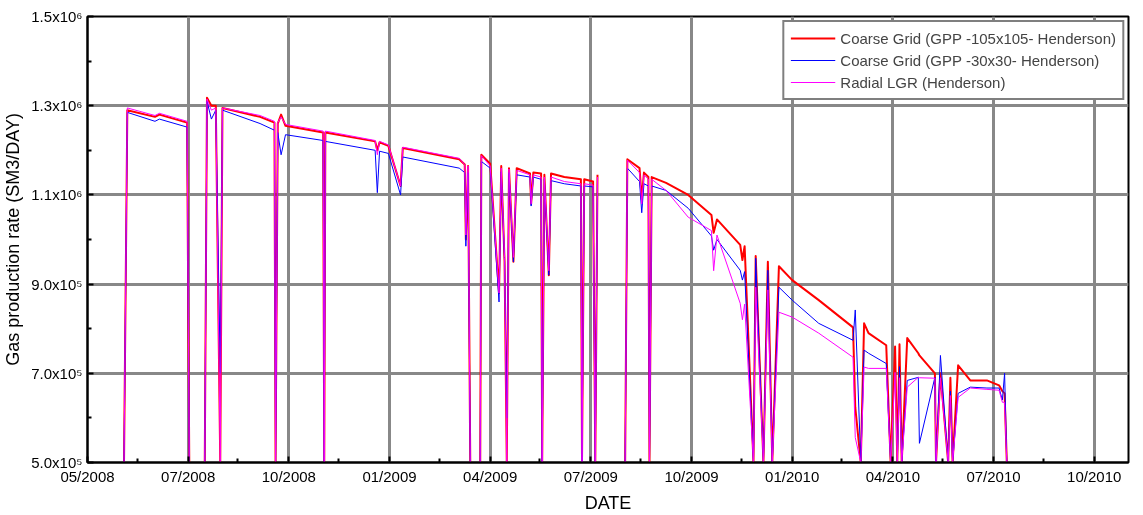 The width and height of the screenshot is (1143, 515). I want to click on y-tick-label: 1.1x10⁶, so click(57, 195).